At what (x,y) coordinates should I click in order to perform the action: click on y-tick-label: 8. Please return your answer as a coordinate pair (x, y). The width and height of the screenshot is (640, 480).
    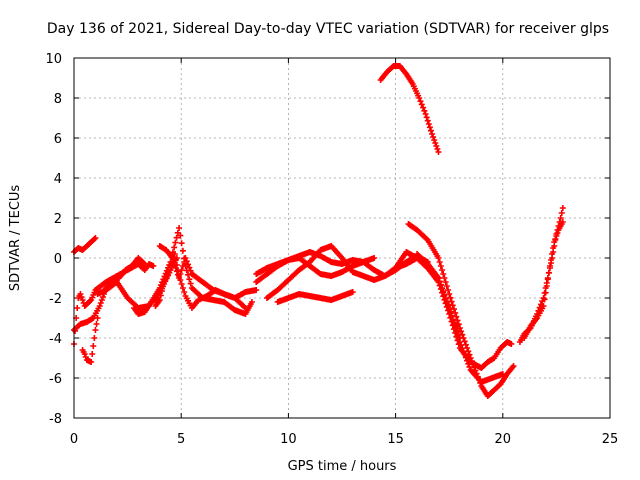
    Looking at the image, I should click on (58, 99).